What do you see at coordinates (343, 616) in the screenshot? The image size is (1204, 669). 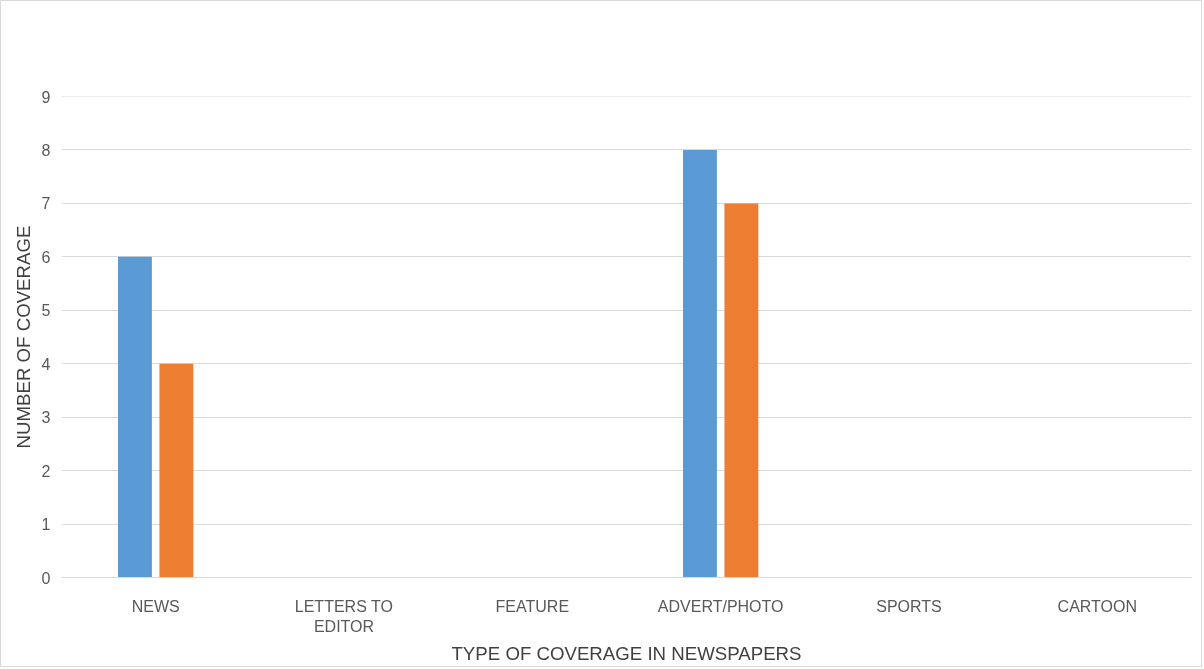 I see `x-tick-label: LETTERS TO EDITOR` at bounding box center [343, 616].